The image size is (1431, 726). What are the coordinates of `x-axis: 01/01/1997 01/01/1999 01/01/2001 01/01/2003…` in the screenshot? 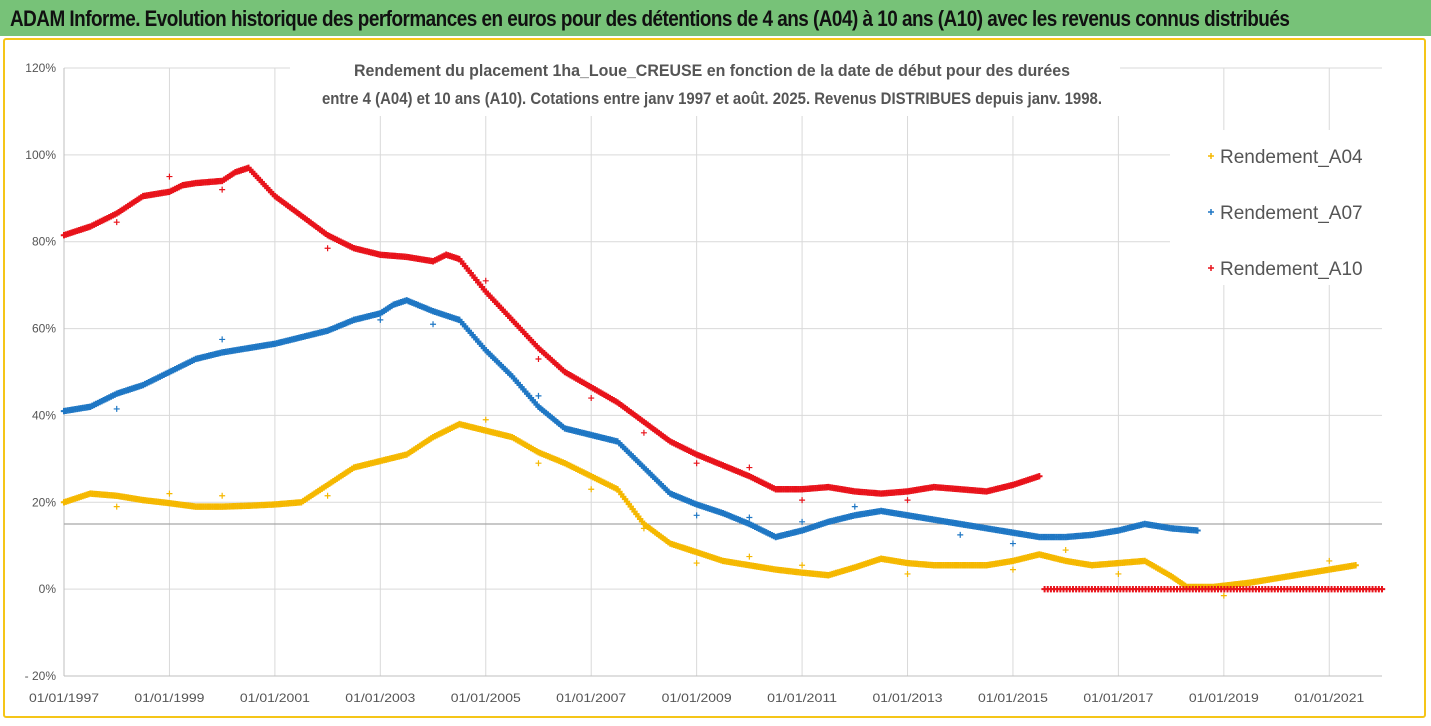 It's located at (697, 698).